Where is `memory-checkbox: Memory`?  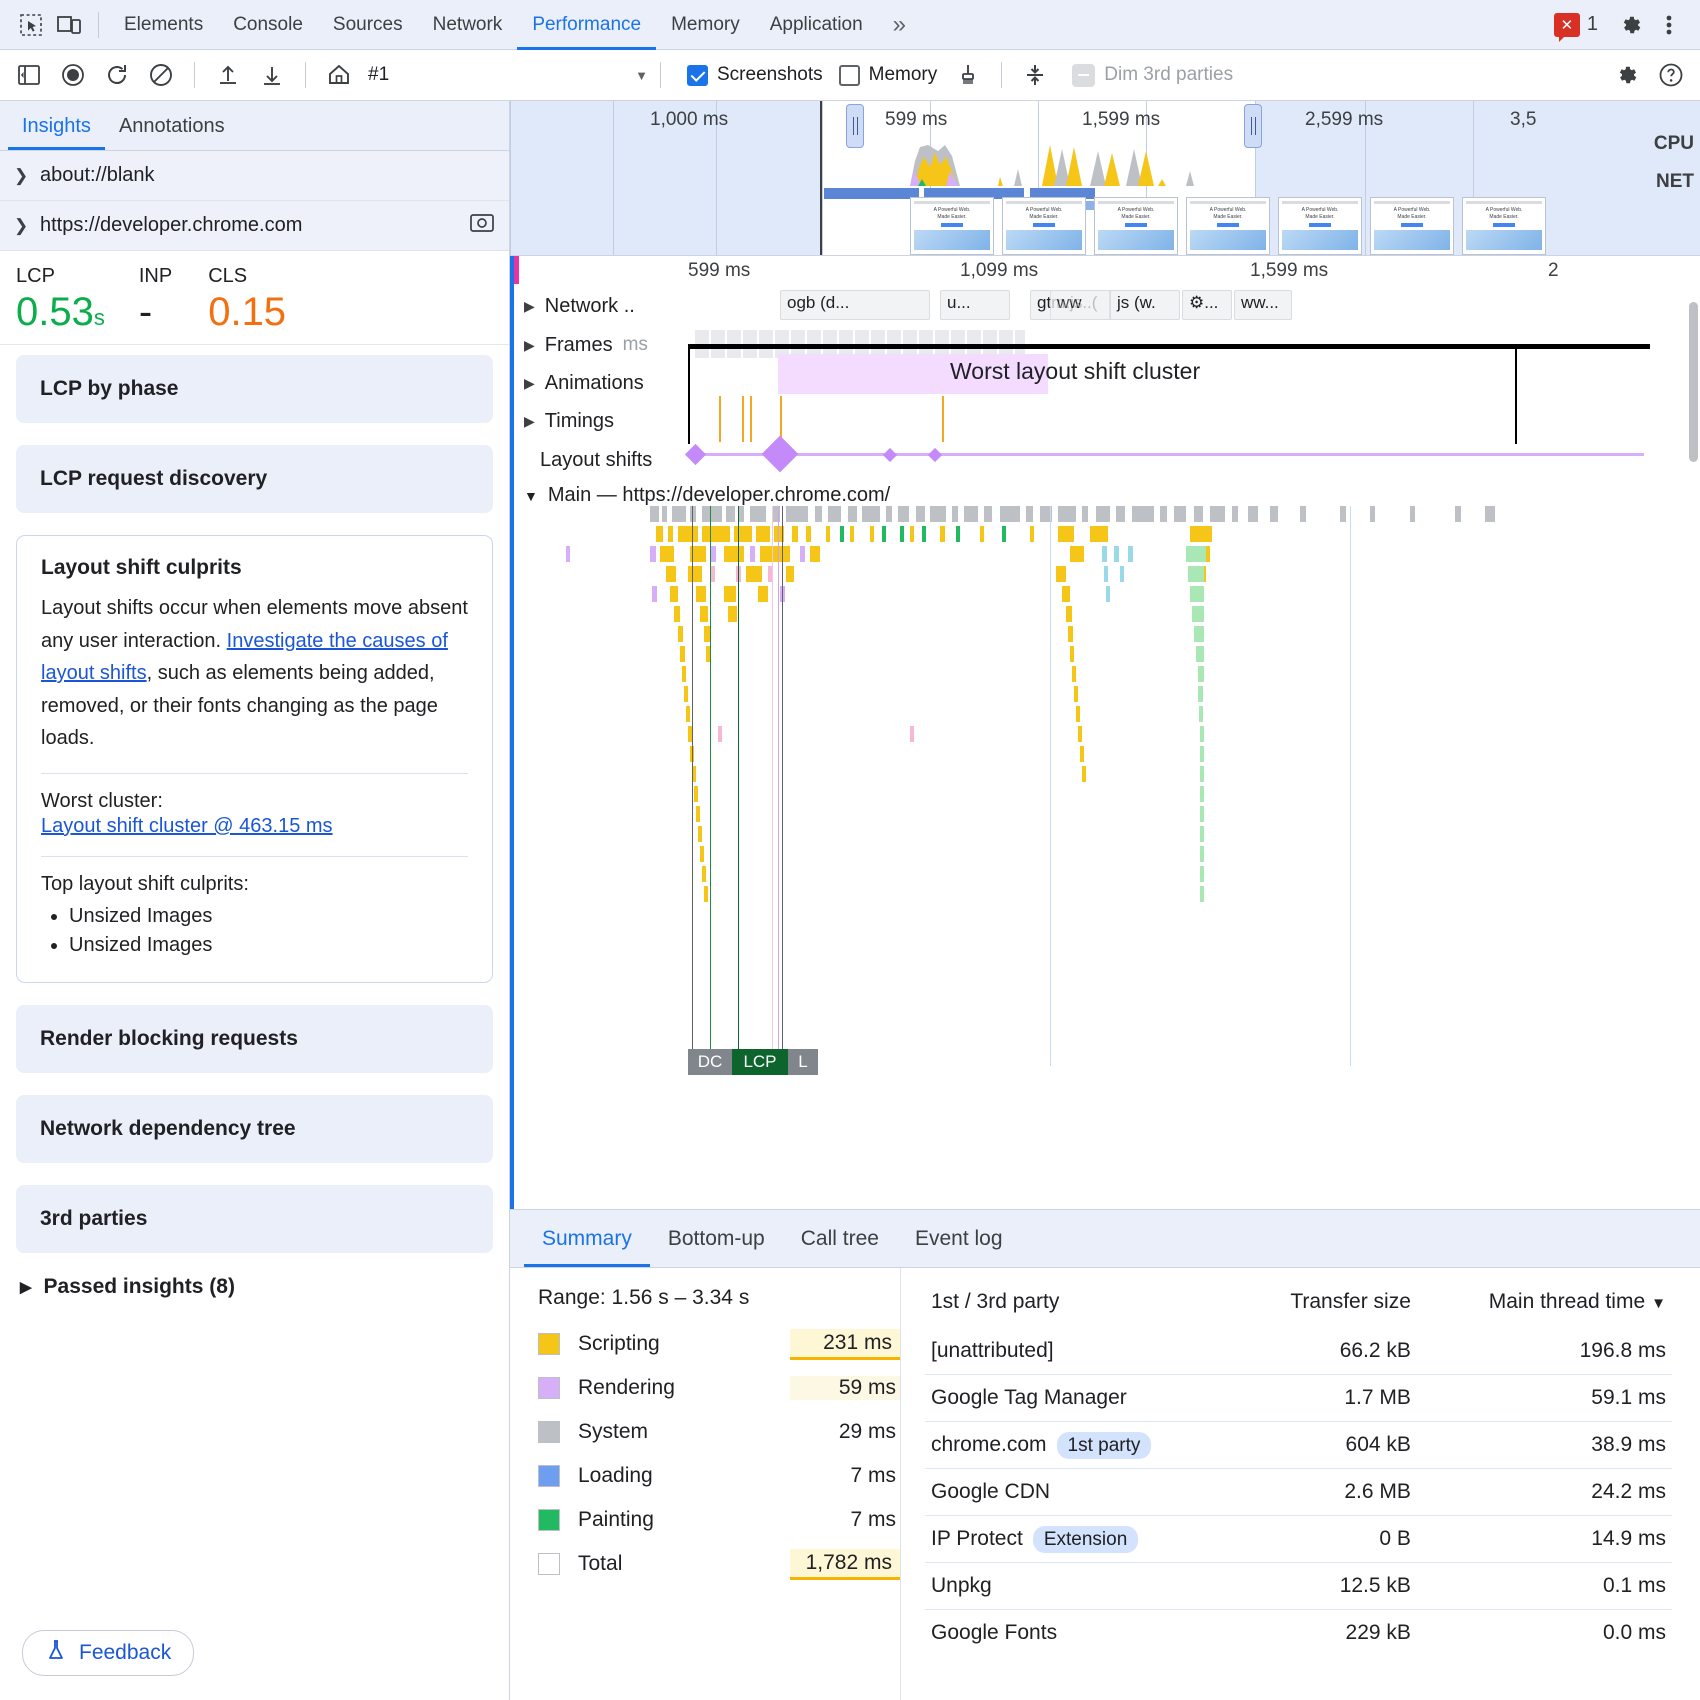
memory-checkbox: Memory is located at coordinates (887, 75).